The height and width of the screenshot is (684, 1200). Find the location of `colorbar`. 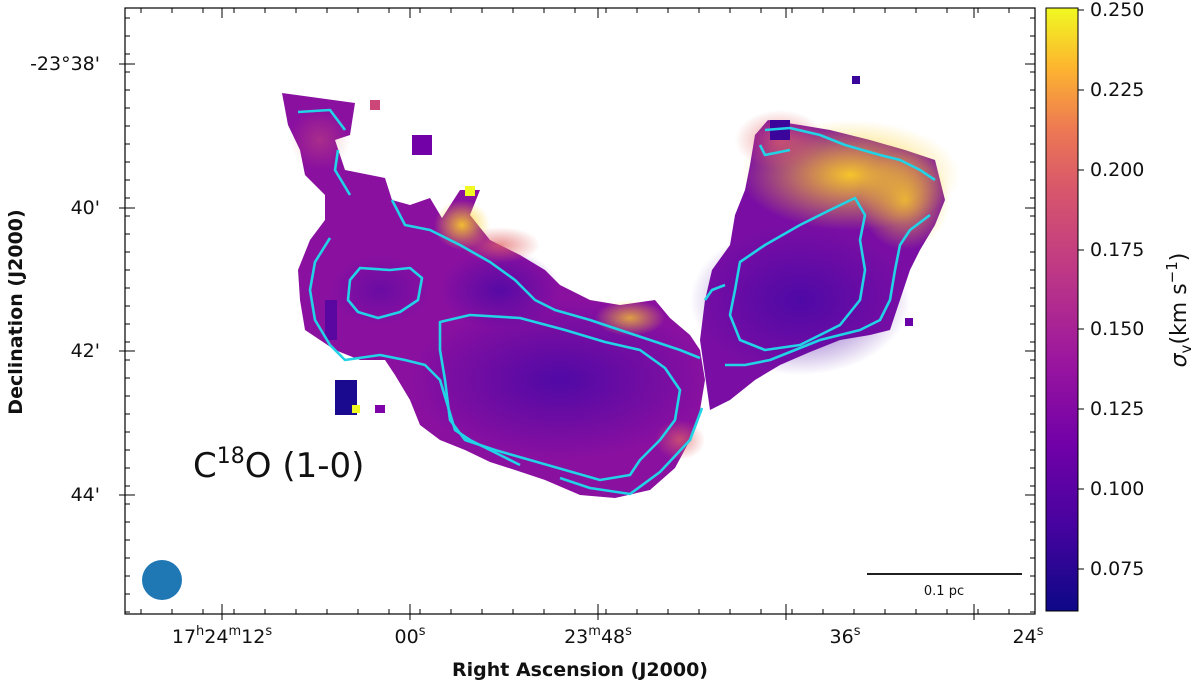

colorbar is located at coordinates (1062, 309).